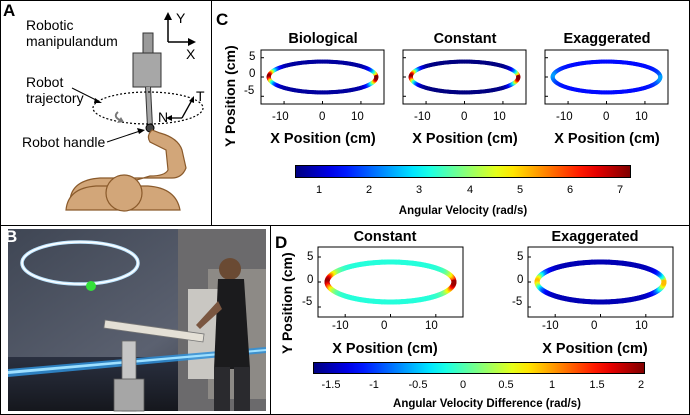 This screenshot has height=415, width=690. What do you see at coordinates (597, 385) in the screenshot?
I see `panel-d-colorbar-tick: 1.5` at bounding box center [597, 385].